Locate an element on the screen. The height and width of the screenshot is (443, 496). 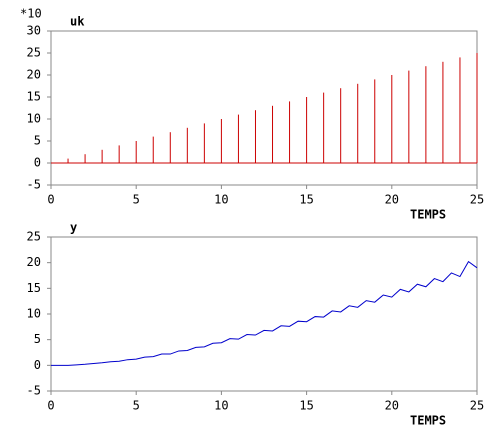
y-multiplier: *10 is located at coordinates (31, 14).